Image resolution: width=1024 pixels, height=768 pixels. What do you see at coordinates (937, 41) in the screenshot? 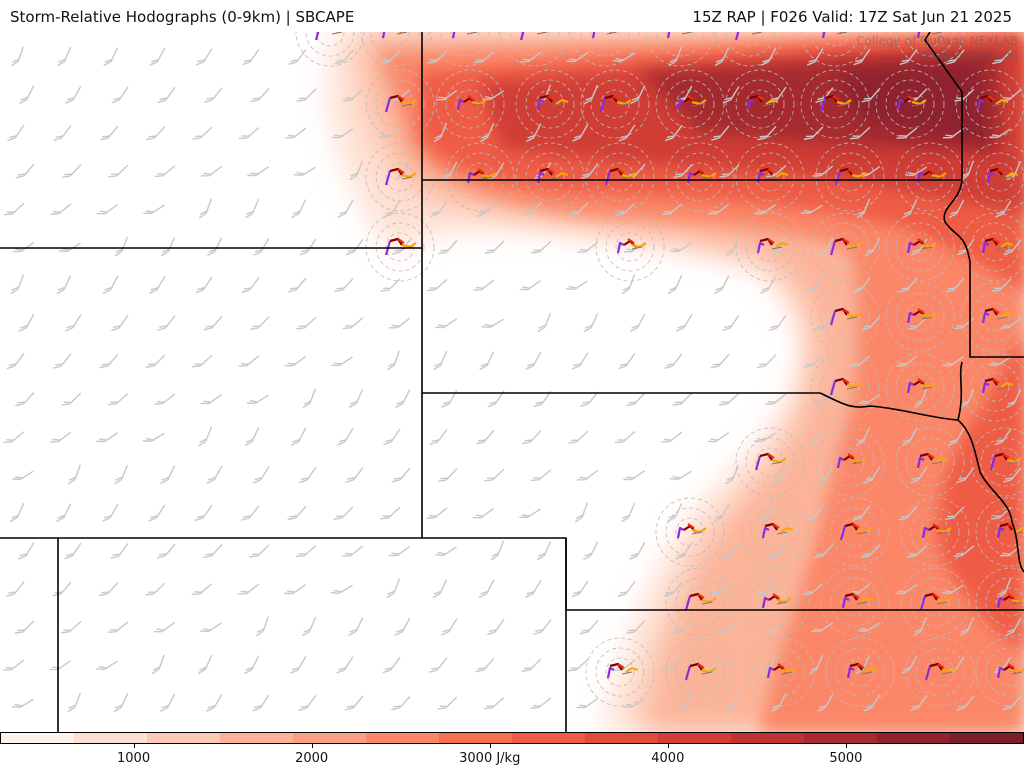
I see `watermark-line1: College of DuPage NEXLAB` at bounding box center [937, 41].